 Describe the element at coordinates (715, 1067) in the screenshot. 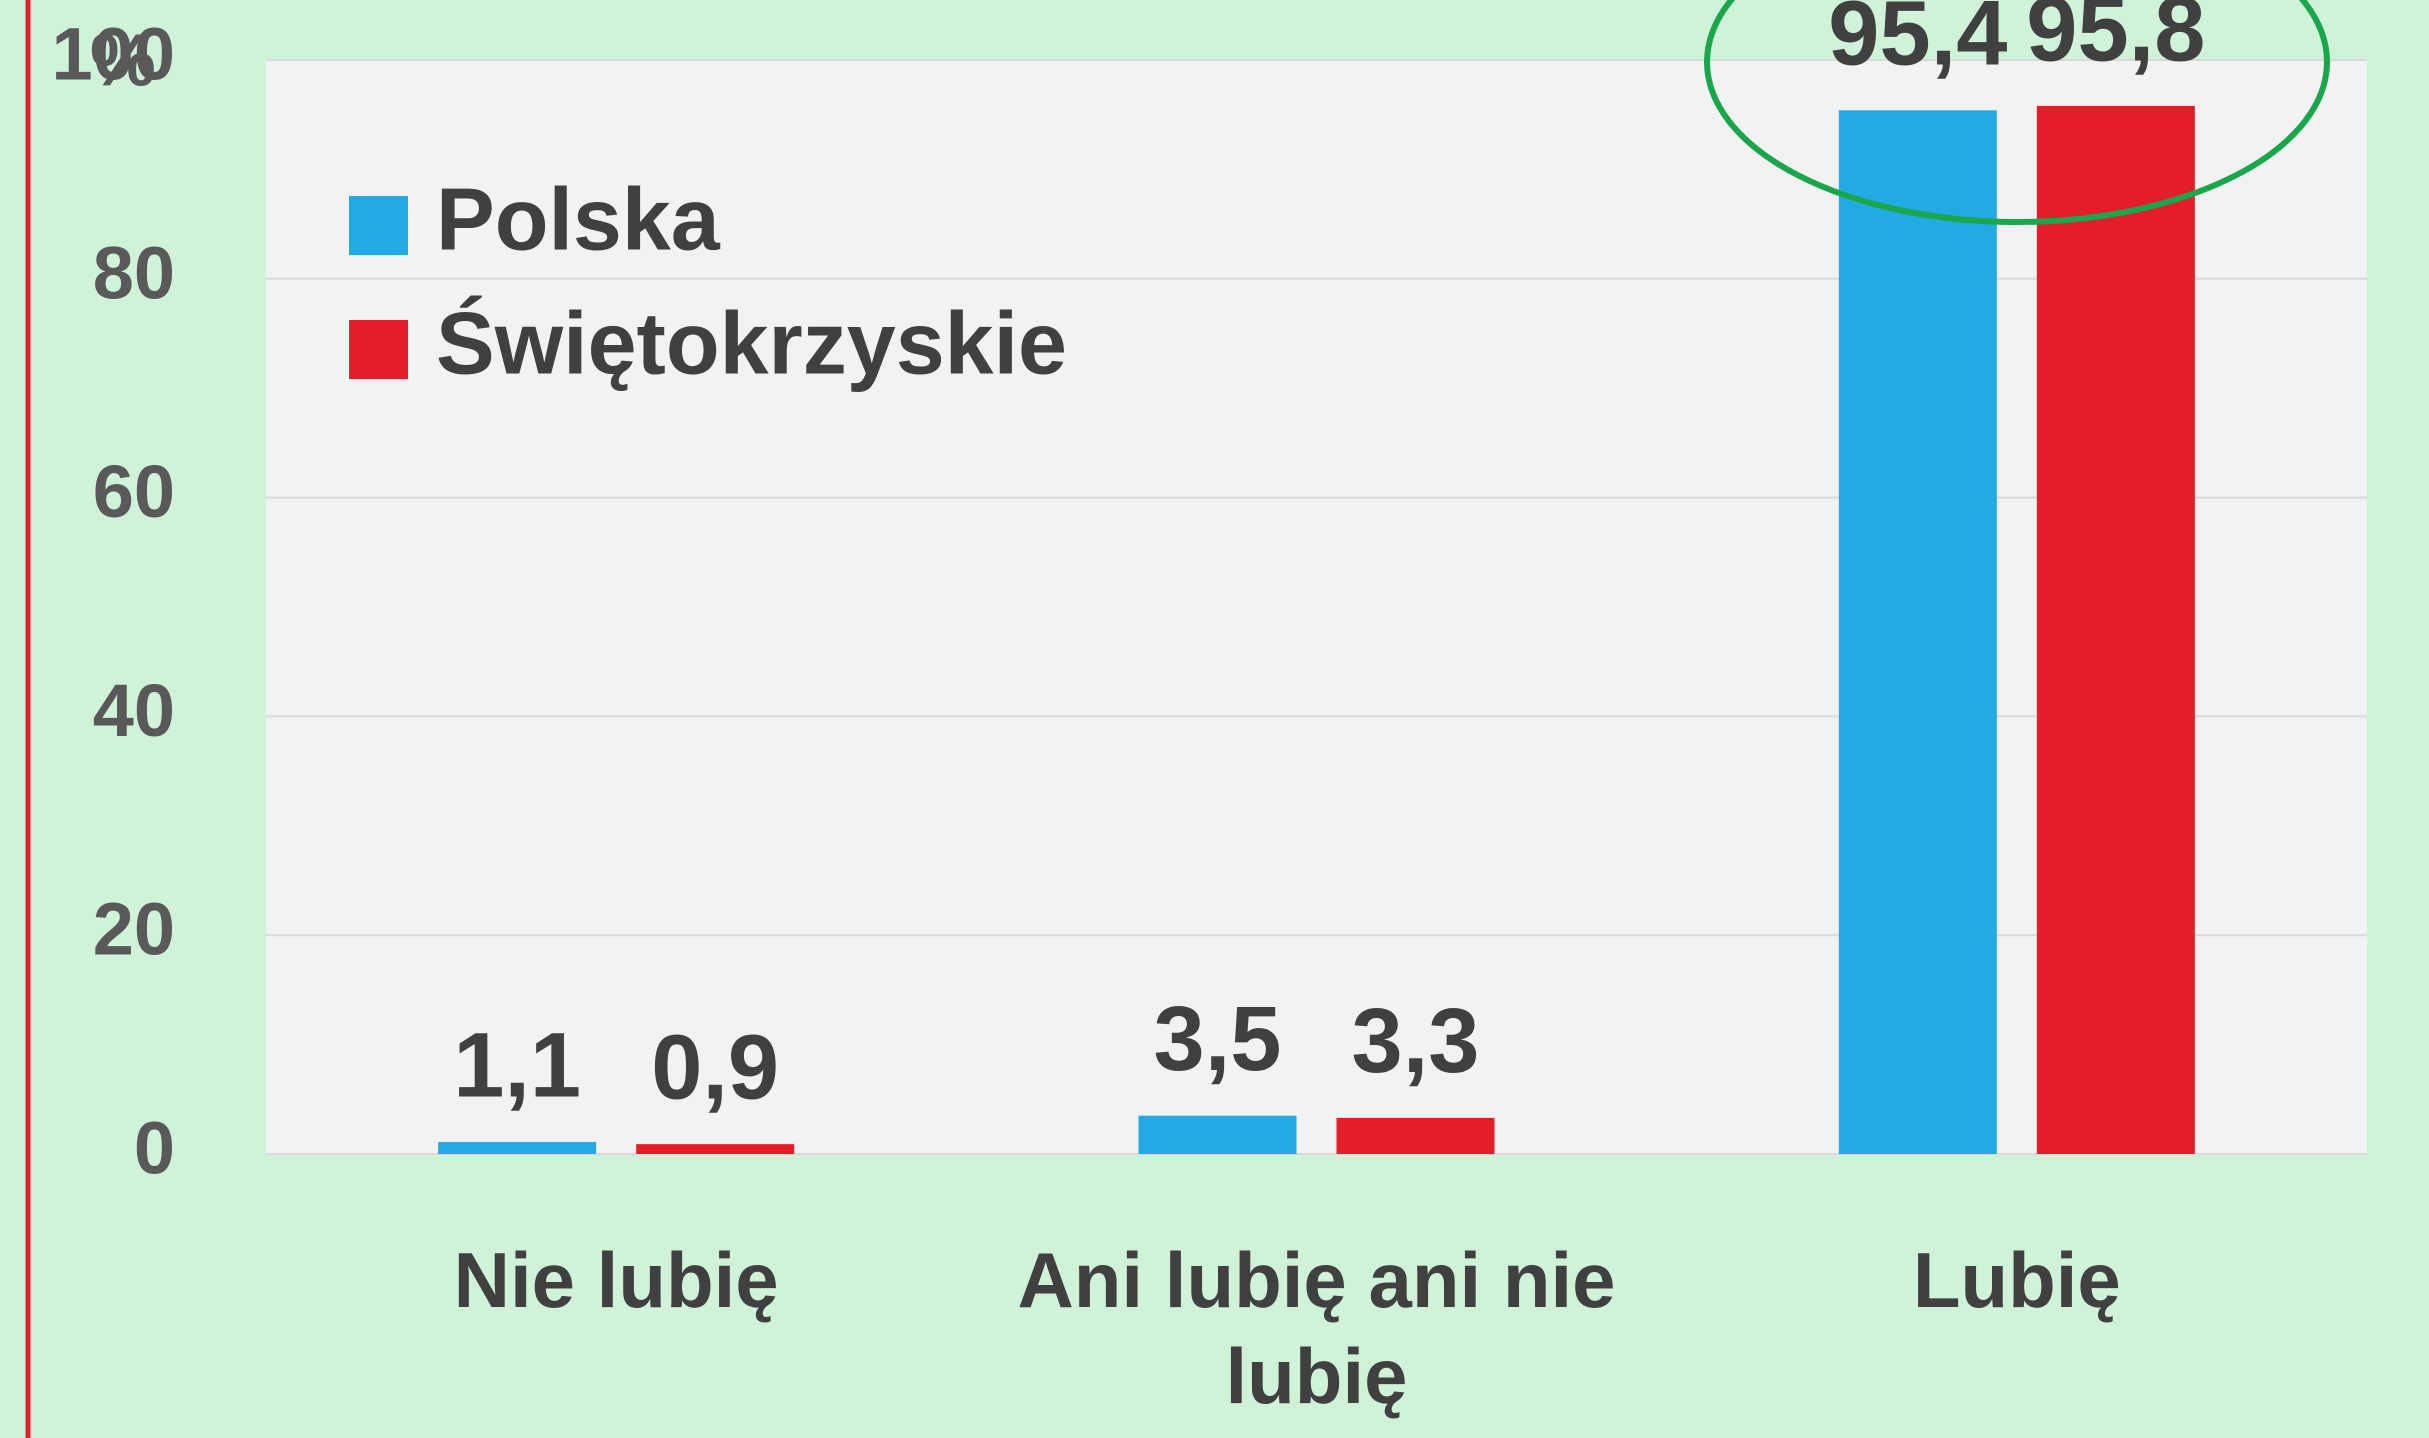

I see `value-label: 0,9` at that location.